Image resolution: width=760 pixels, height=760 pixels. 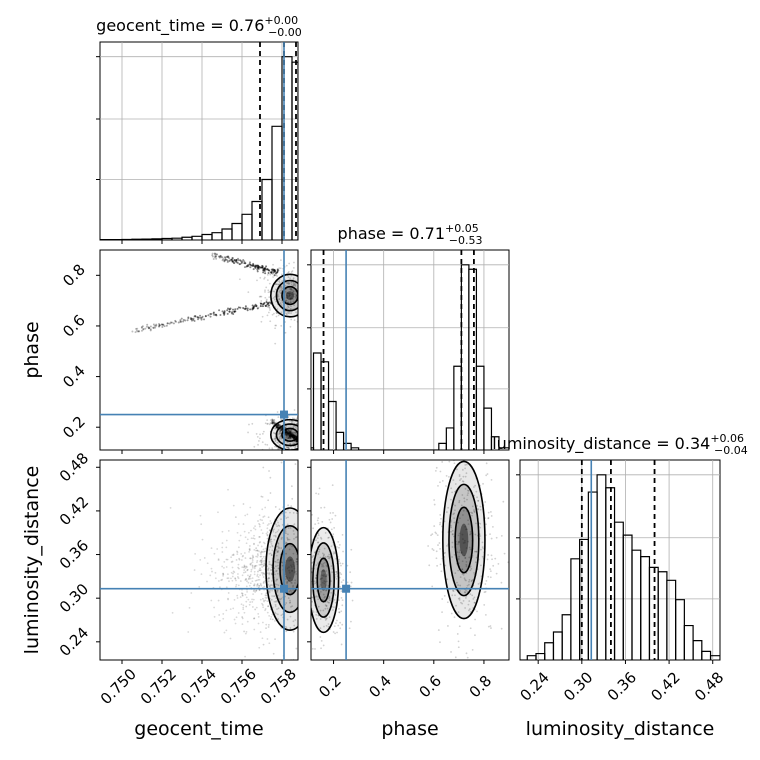 I want to click on diag-panel-phase: phase = 0.71+0.05 −0.53, so click(x=408, y=338).